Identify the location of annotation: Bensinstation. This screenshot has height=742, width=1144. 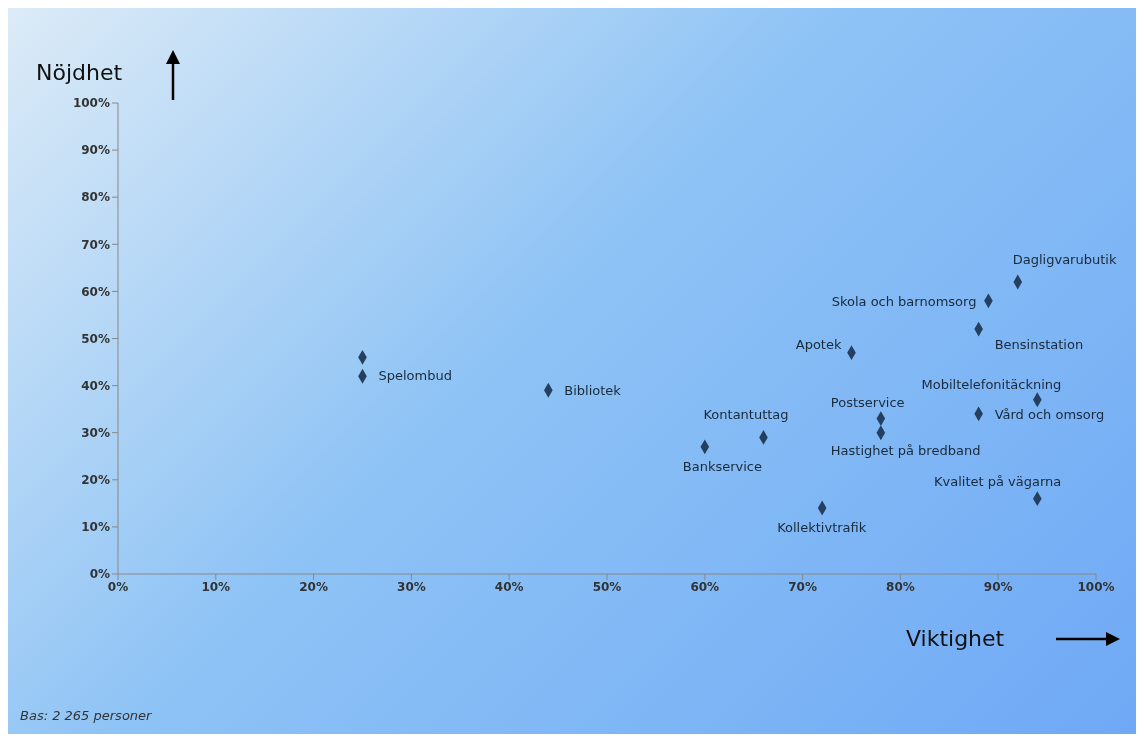
(1039, 345).